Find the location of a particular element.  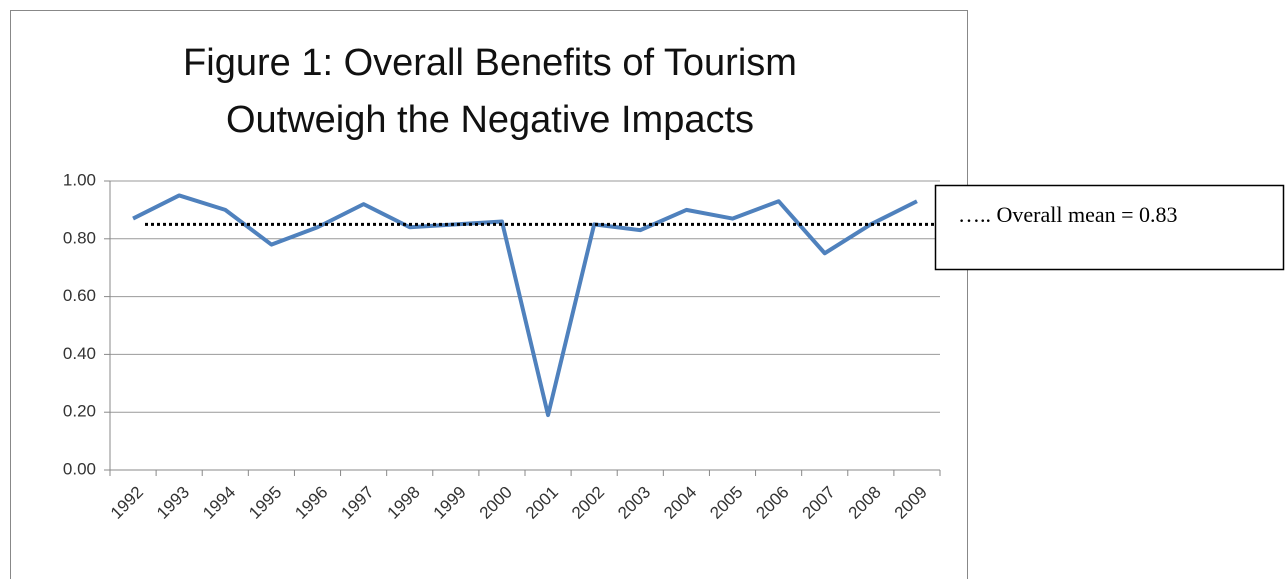

y-tick-label: 0.40 is located at coordinates (79, 353).